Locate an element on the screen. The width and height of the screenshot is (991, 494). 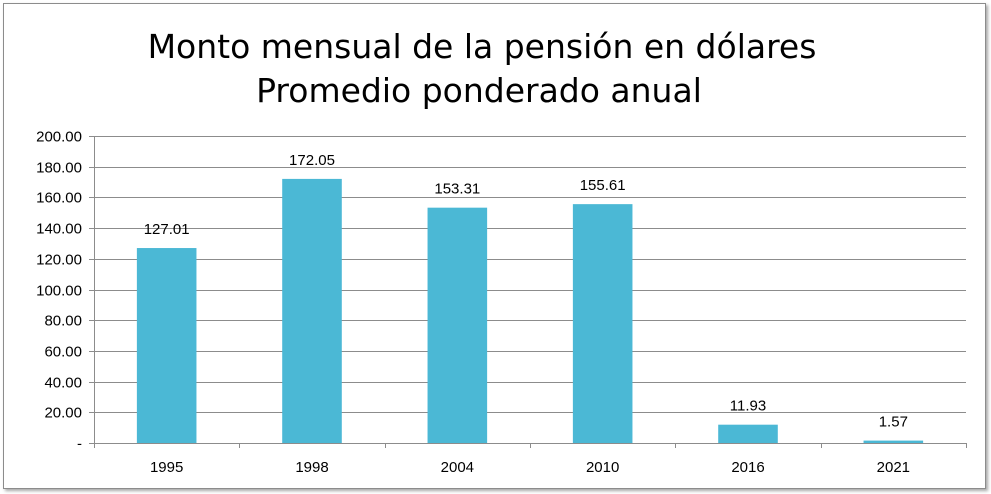
y-tick-label: 20.00 is located at coordinates (63, 413).